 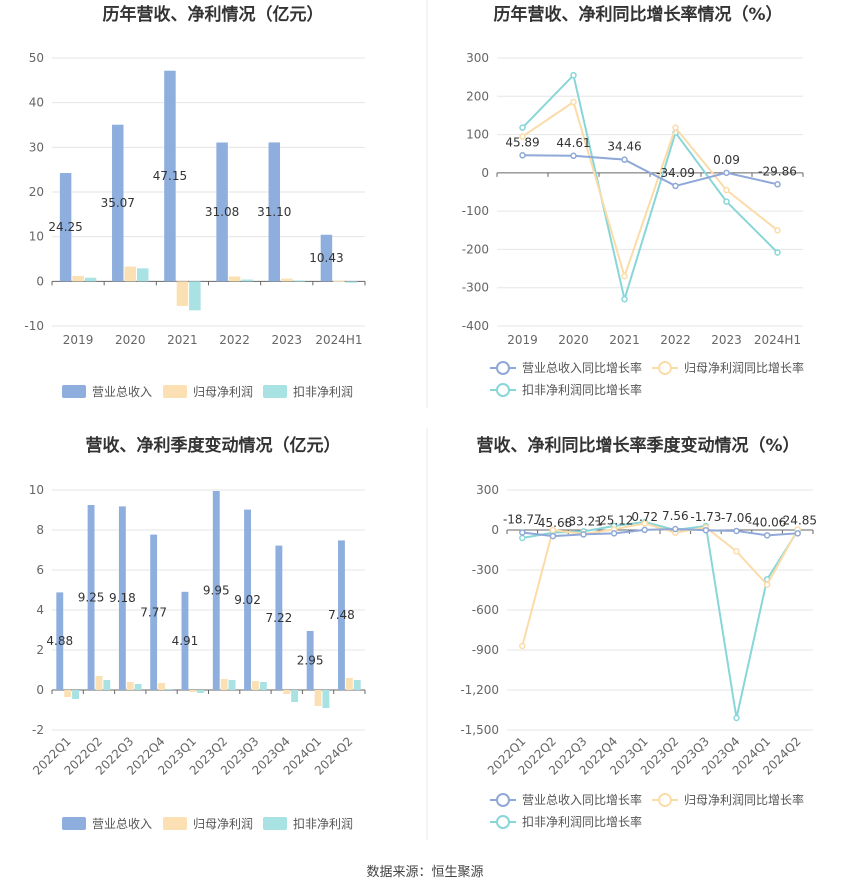 What do you see at coordinates (522, 142) in the screenshot?
I see `line-data-label: 45.89` at bounding box center [522, 142].